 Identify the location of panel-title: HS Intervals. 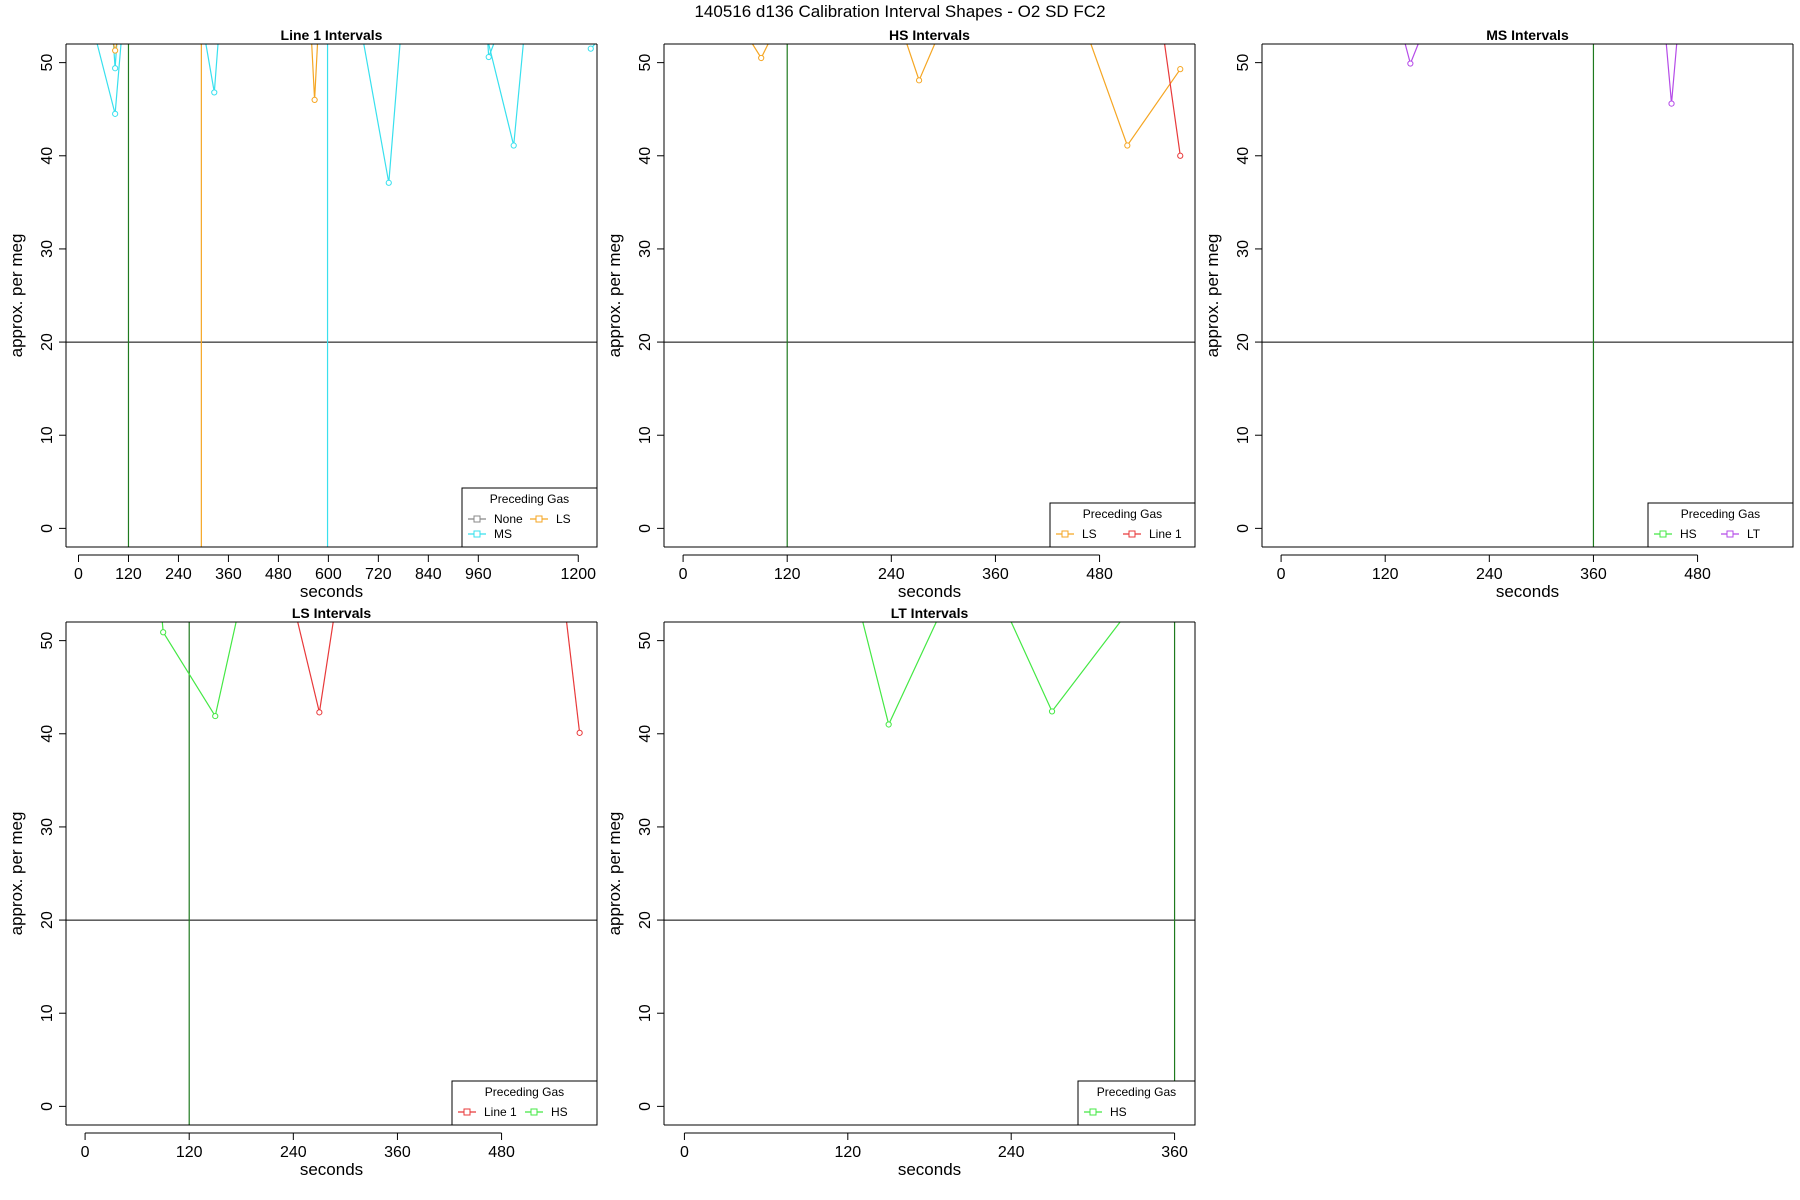
(929, 35).